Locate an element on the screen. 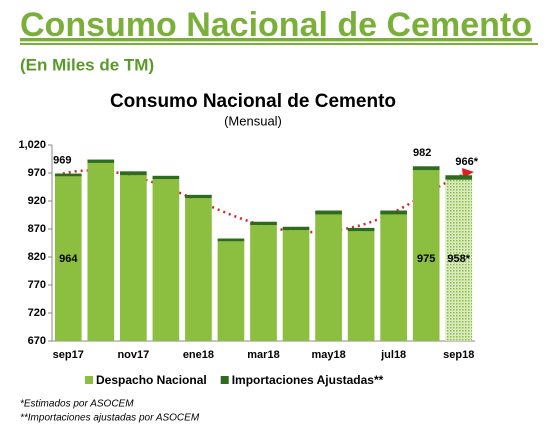  chart-title: Consumo Nacional de Cemento is located at coordinates (253, 101).